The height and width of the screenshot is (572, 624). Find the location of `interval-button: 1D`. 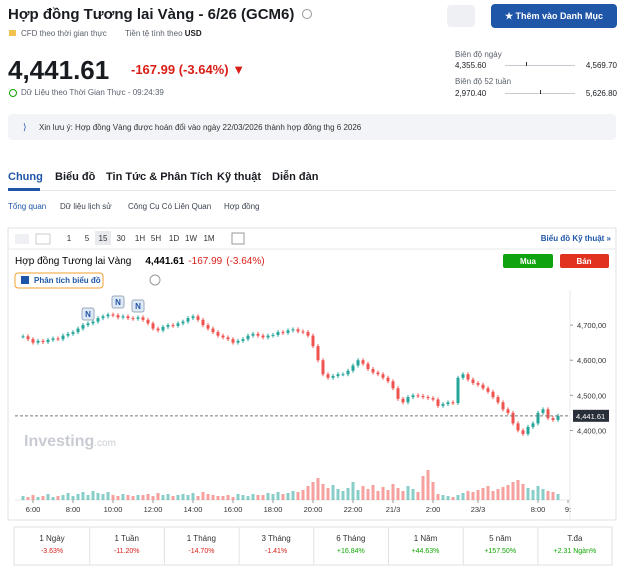

interval-button: 1D is located at coordinates (174, 238).